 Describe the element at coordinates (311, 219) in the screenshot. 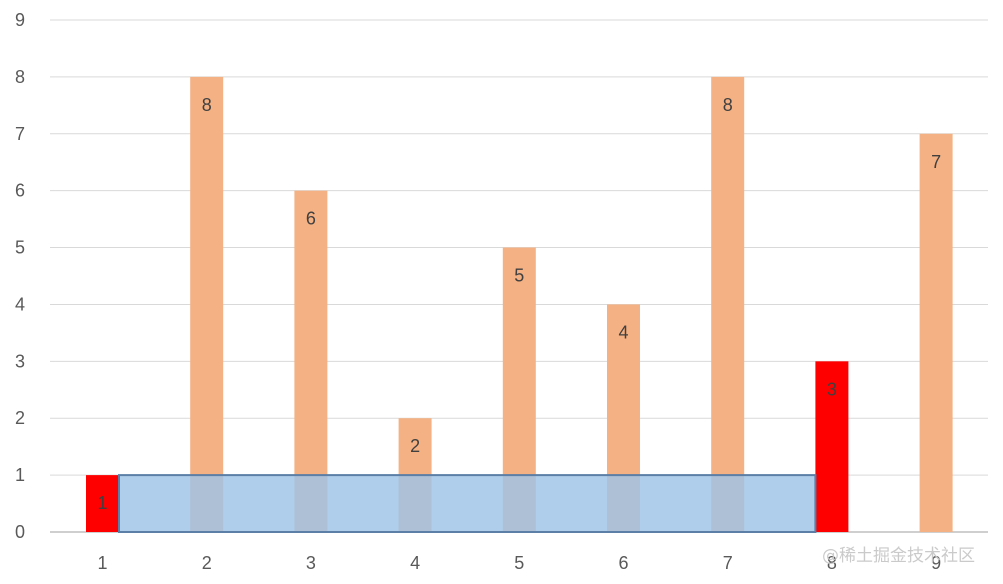

I see `bar-value-label: 6` at that location.